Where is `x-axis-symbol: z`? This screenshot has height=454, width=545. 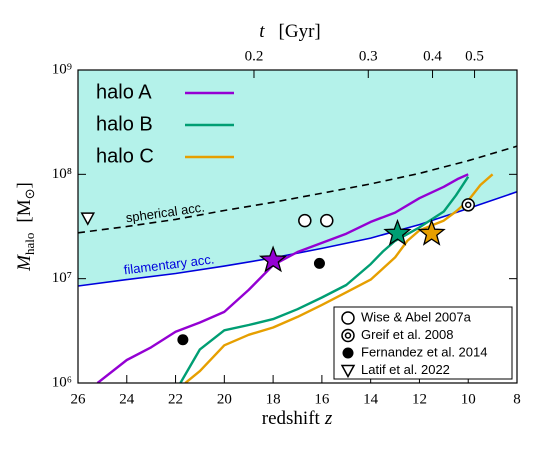
x-axis-symbol: z is located at coordinates (328, 418).